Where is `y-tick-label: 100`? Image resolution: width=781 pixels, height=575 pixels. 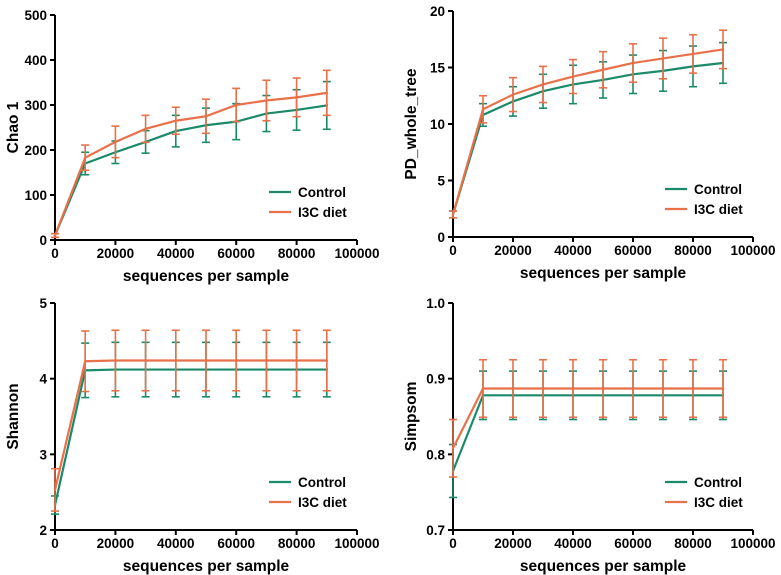
y-tick-label: 100 is located at coordinates (35, 195).